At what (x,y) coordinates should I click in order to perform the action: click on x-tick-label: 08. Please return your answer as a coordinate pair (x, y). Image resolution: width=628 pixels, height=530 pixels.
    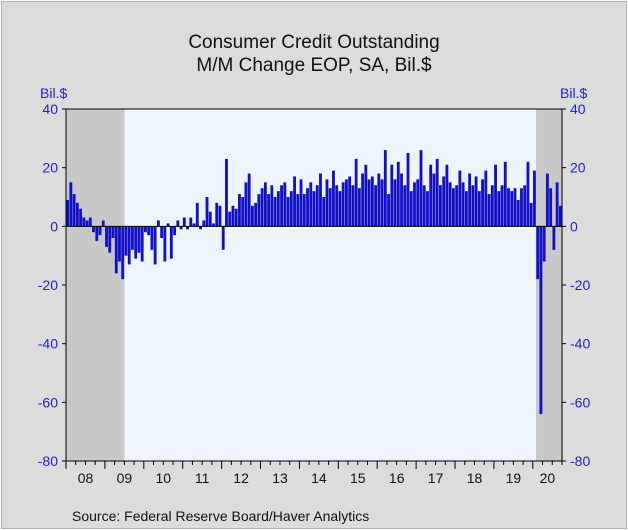
    Looking at the image, I should click on (86, 478).